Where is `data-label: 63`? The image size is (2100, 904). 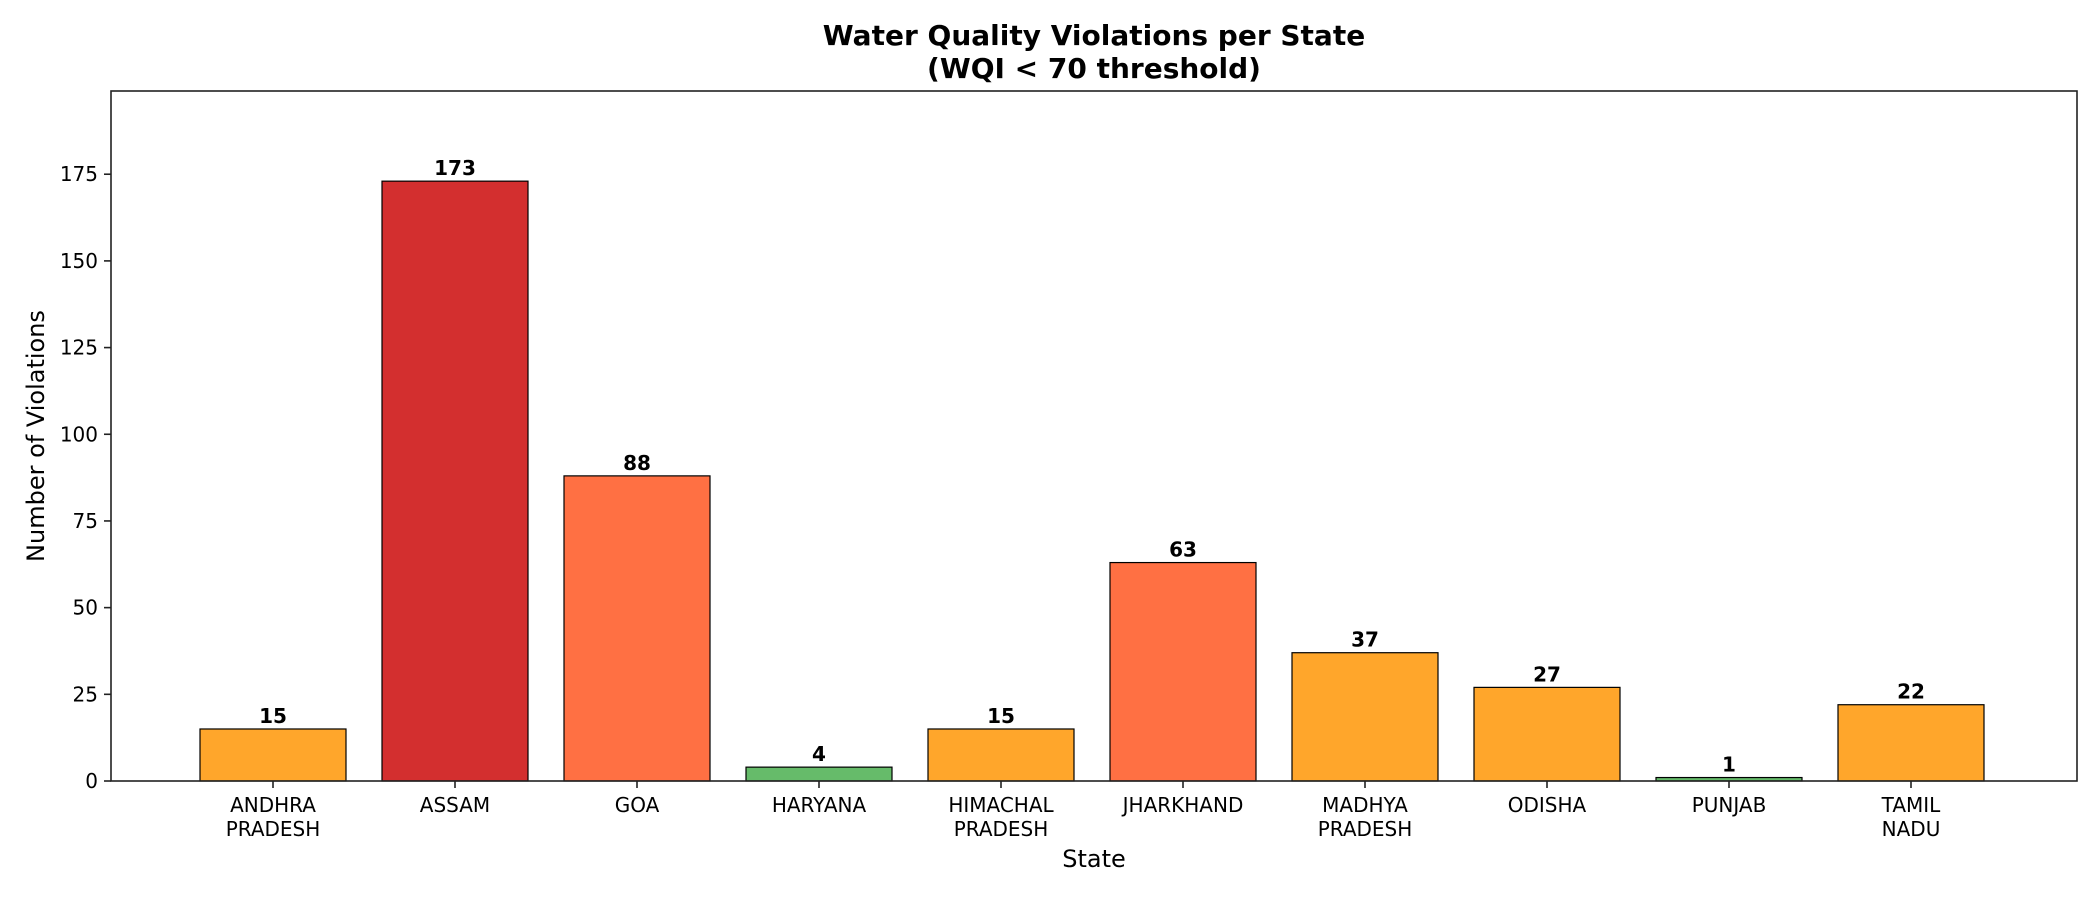 data-label: 63 is located at coordinates (1183, 550).